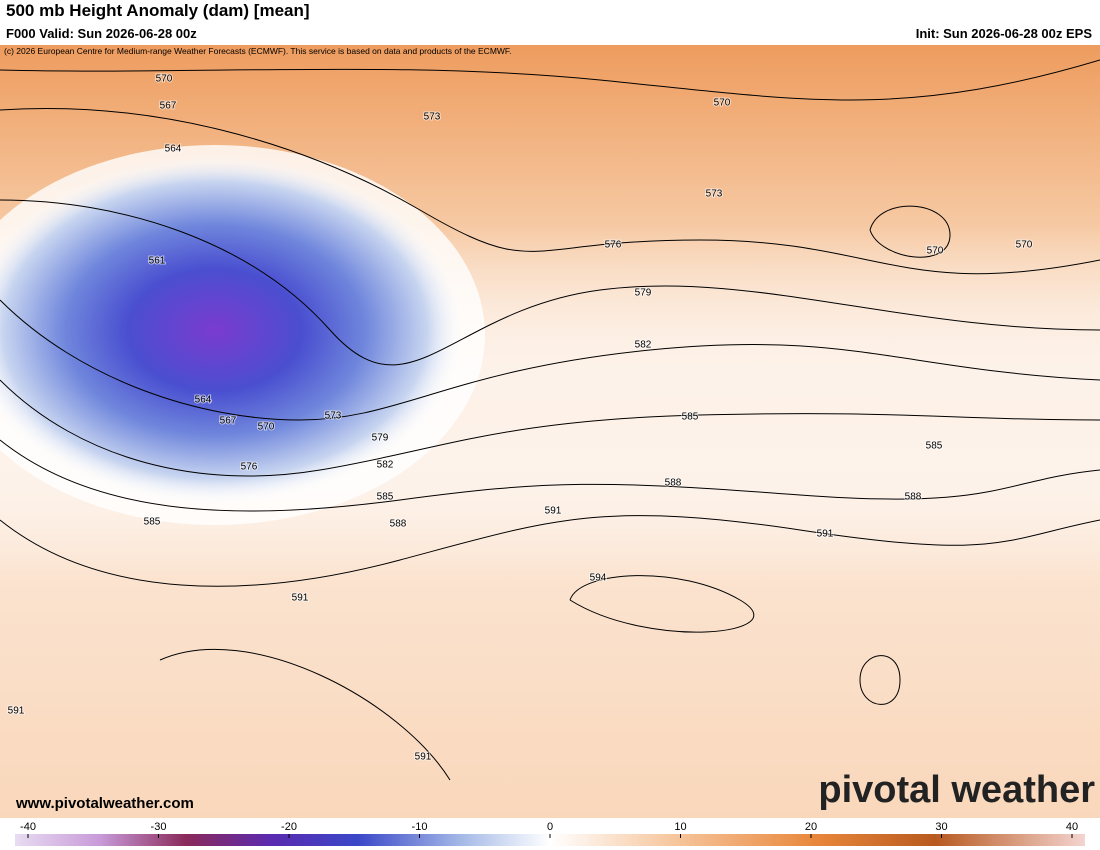 The width and height of the screenshot is (1100, 850). Describe the element at coordinates (680, 827) in the screenshot. I see `colorbar-tick-label: 10` at that location.